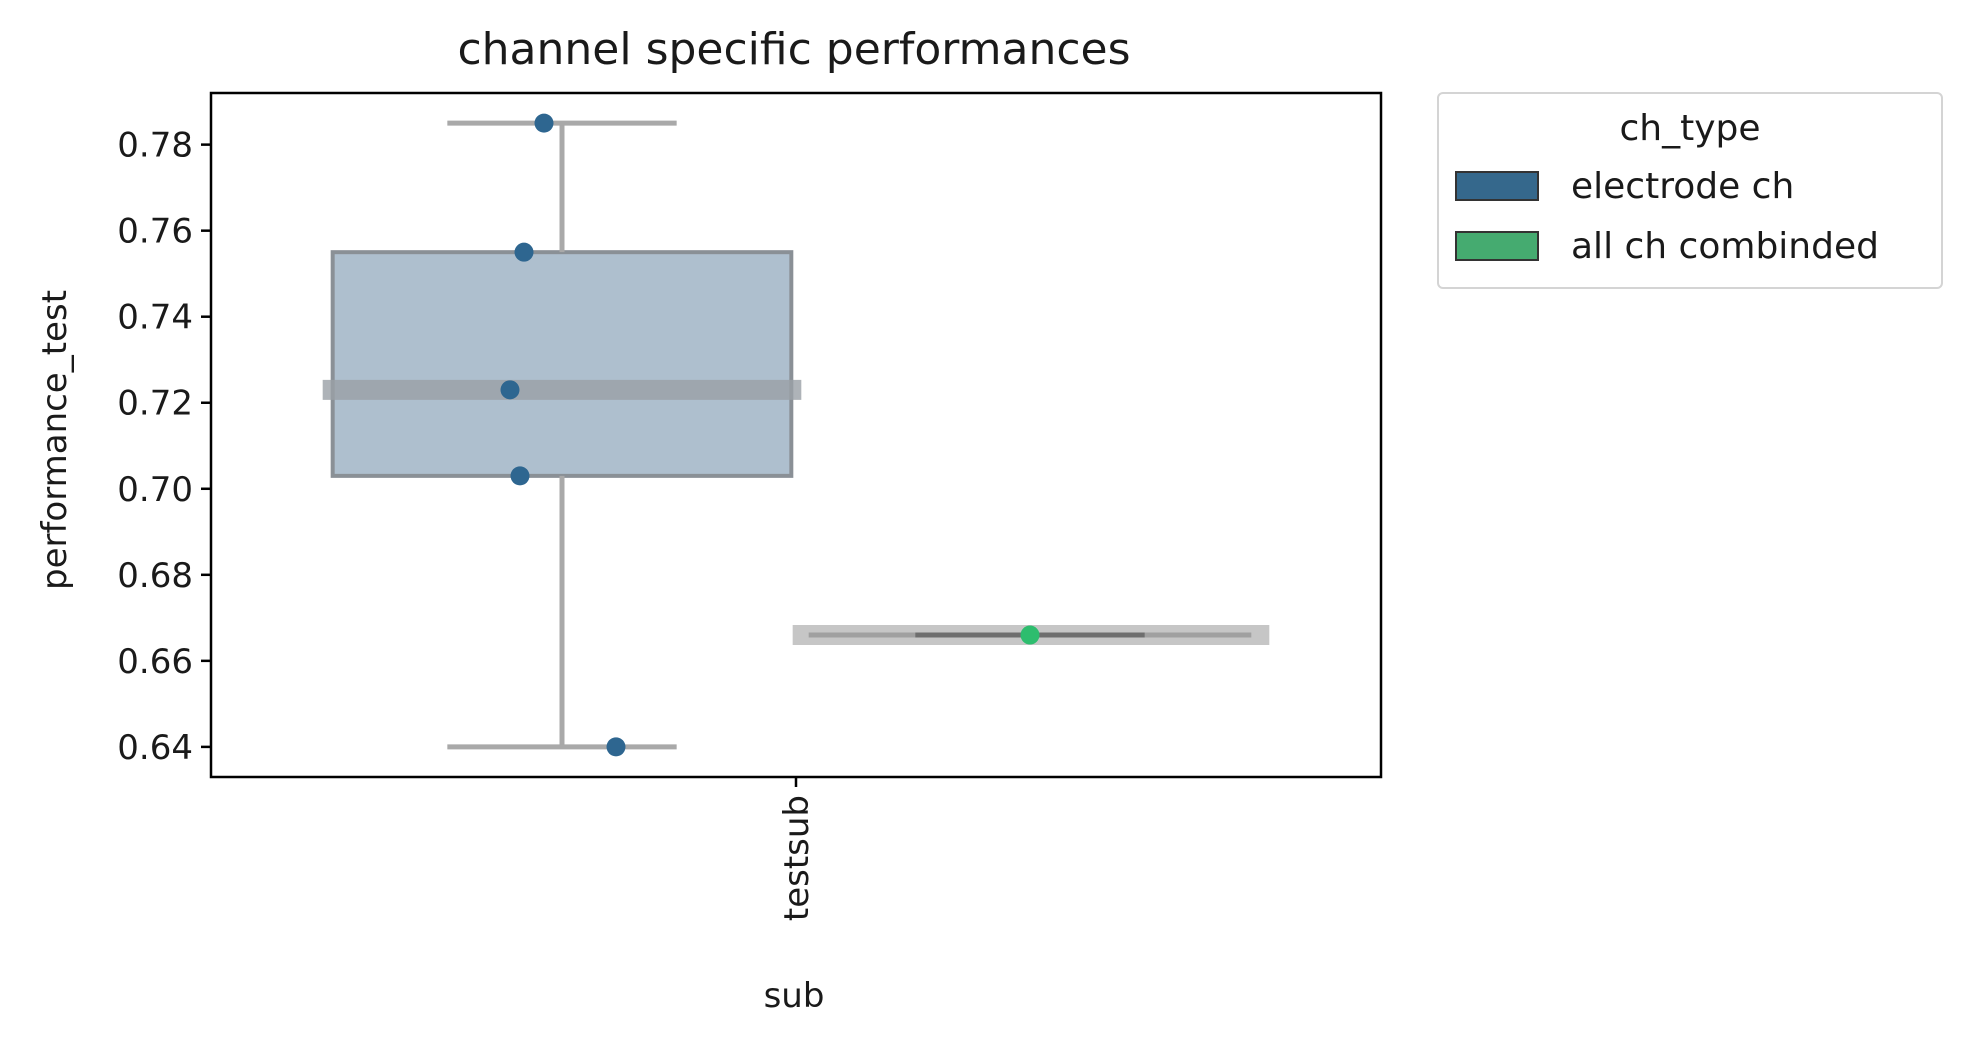 The width and height of the screenshot is (1965, 1043). I want to click on legend-label-electrode-ch: electrode ch, so click(1683, 186).